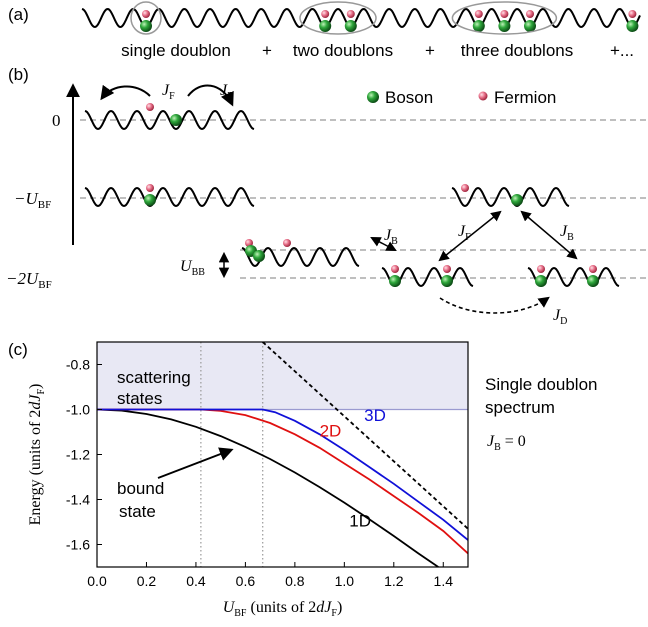 The height and width of the screenshot is (627, 648). What do you see at coordinates (168, 92) in the screenshot?
I see `label-jf-top: JF` at bounding box center [168, 92].